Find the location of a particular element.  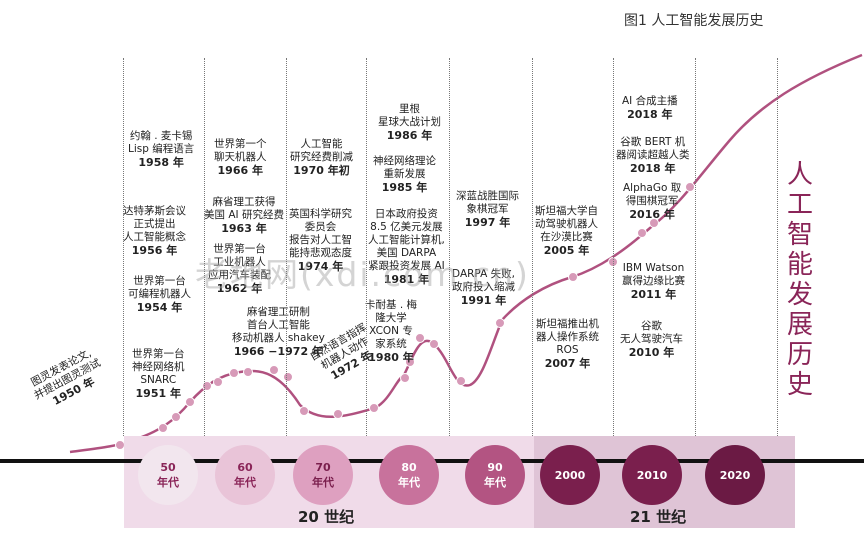

event-description: 斯坦福推出机 is located at coordinates (567, 324).